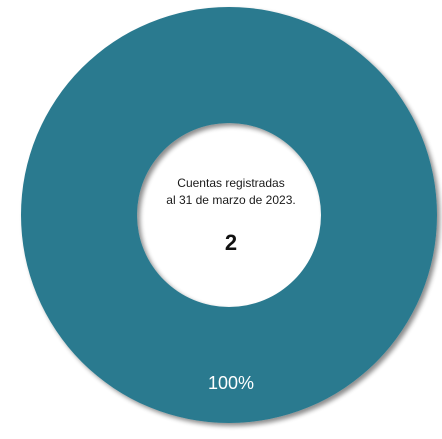 The image size is (442, 439). Describe the element at coordinates (231, 242) in the screenshot. I see `center-value: 2` at that location.